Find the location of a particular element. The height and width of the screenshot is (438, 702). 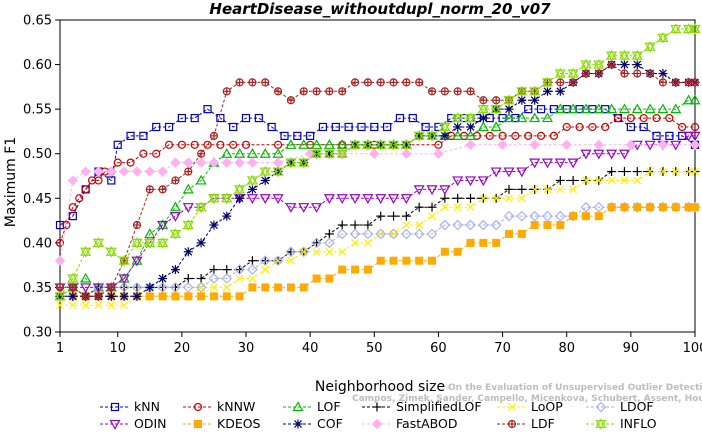

legend-item-ldf: LDF is located at coordinates (526, 423).